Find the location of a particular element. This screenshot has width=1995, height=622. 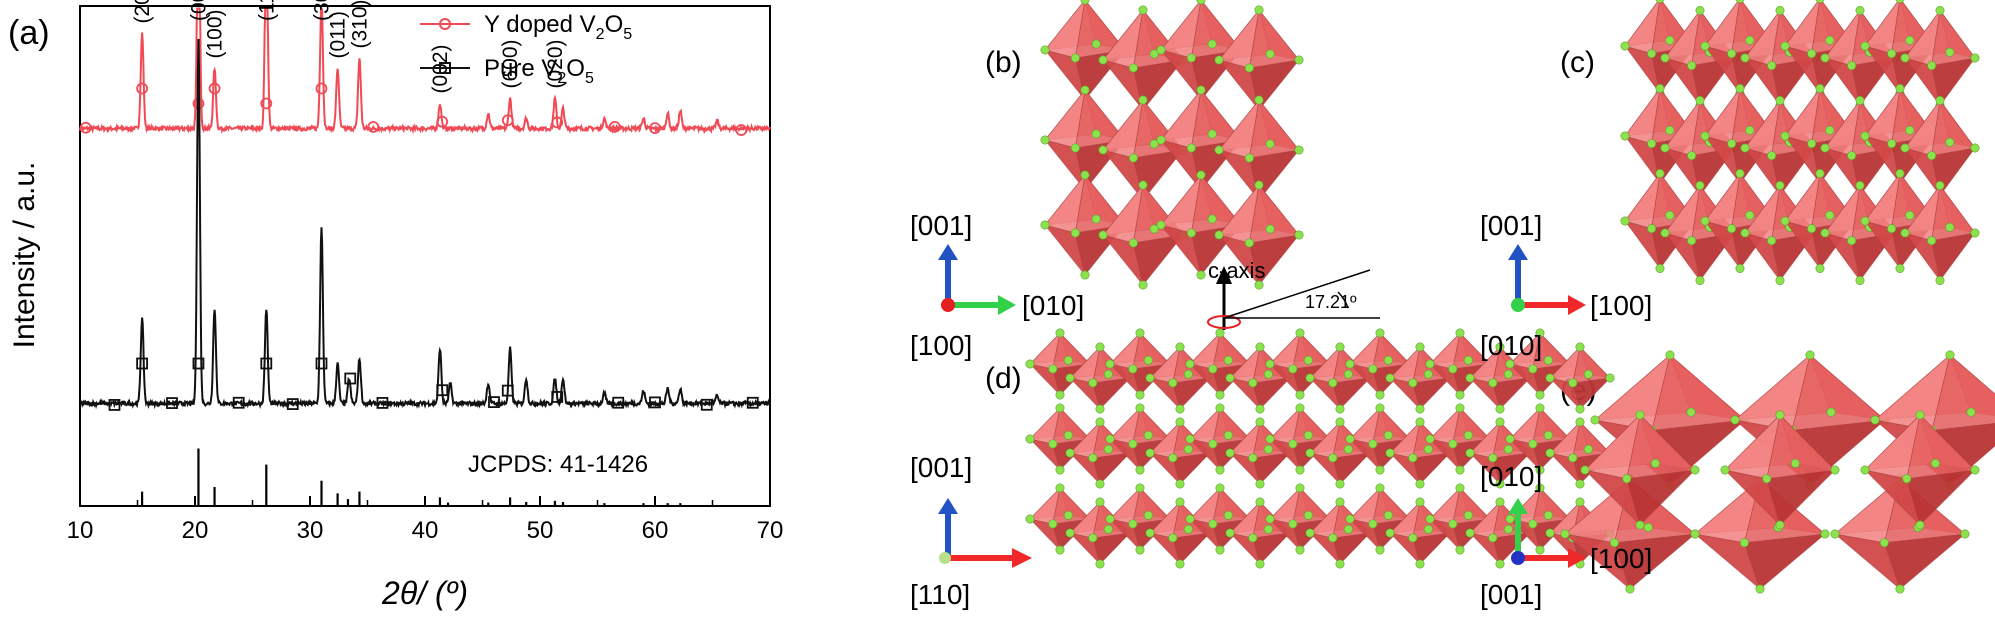

structure-c is located at coordinates (1800, 142).